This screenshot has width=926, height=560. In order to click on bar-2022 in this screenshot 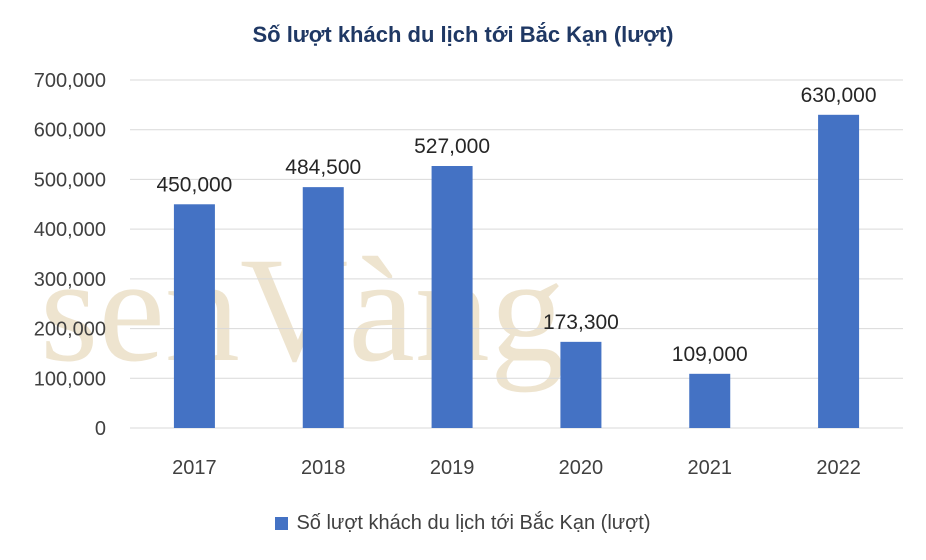, I will do `click(839, 271)`.